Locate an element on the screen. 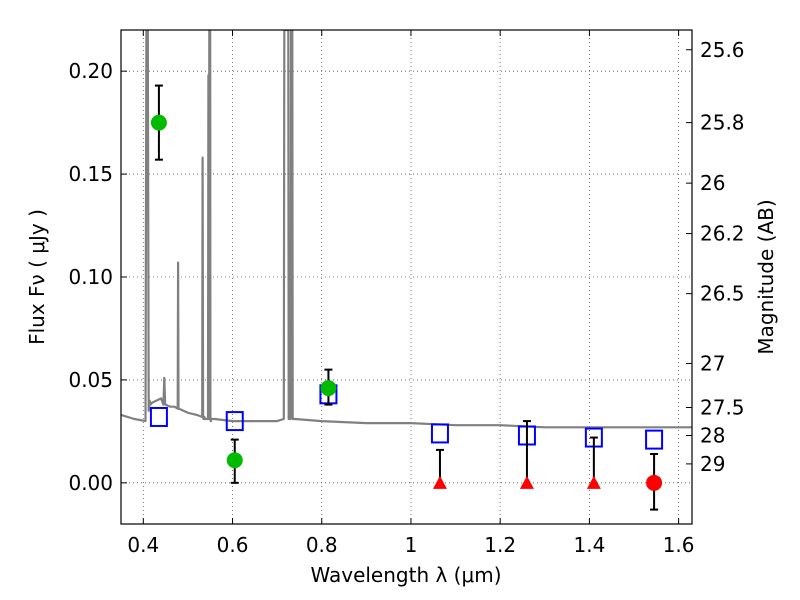 The image size is (800, 600). x-axis-label: Wavelength λ (μm) is located at coordinates (405, 575).